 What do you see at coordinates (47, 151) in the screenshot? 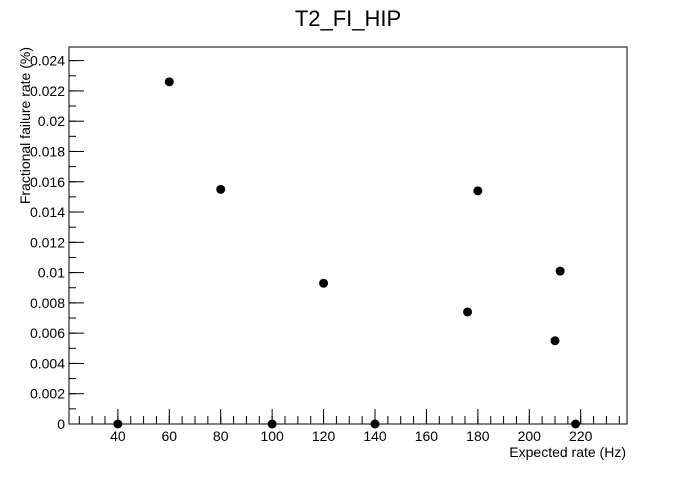
I see `y-tick-label: 0.018` at bounding box center [47, 151].